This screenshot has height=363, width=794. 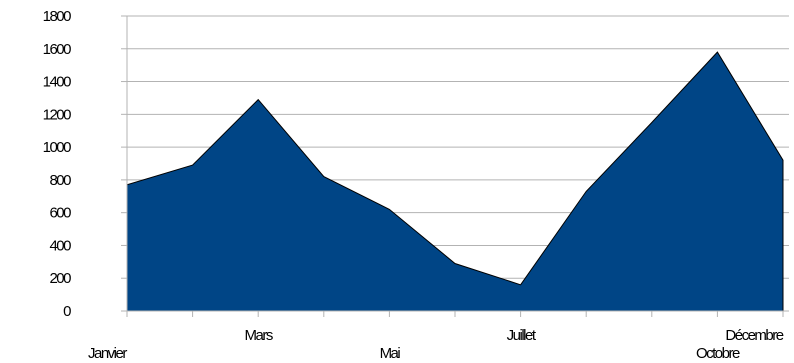 What do you see at coordinates (60, 213) in the screenshot?
I see `y-tick-label: 600` at bounding box center [60, 213].